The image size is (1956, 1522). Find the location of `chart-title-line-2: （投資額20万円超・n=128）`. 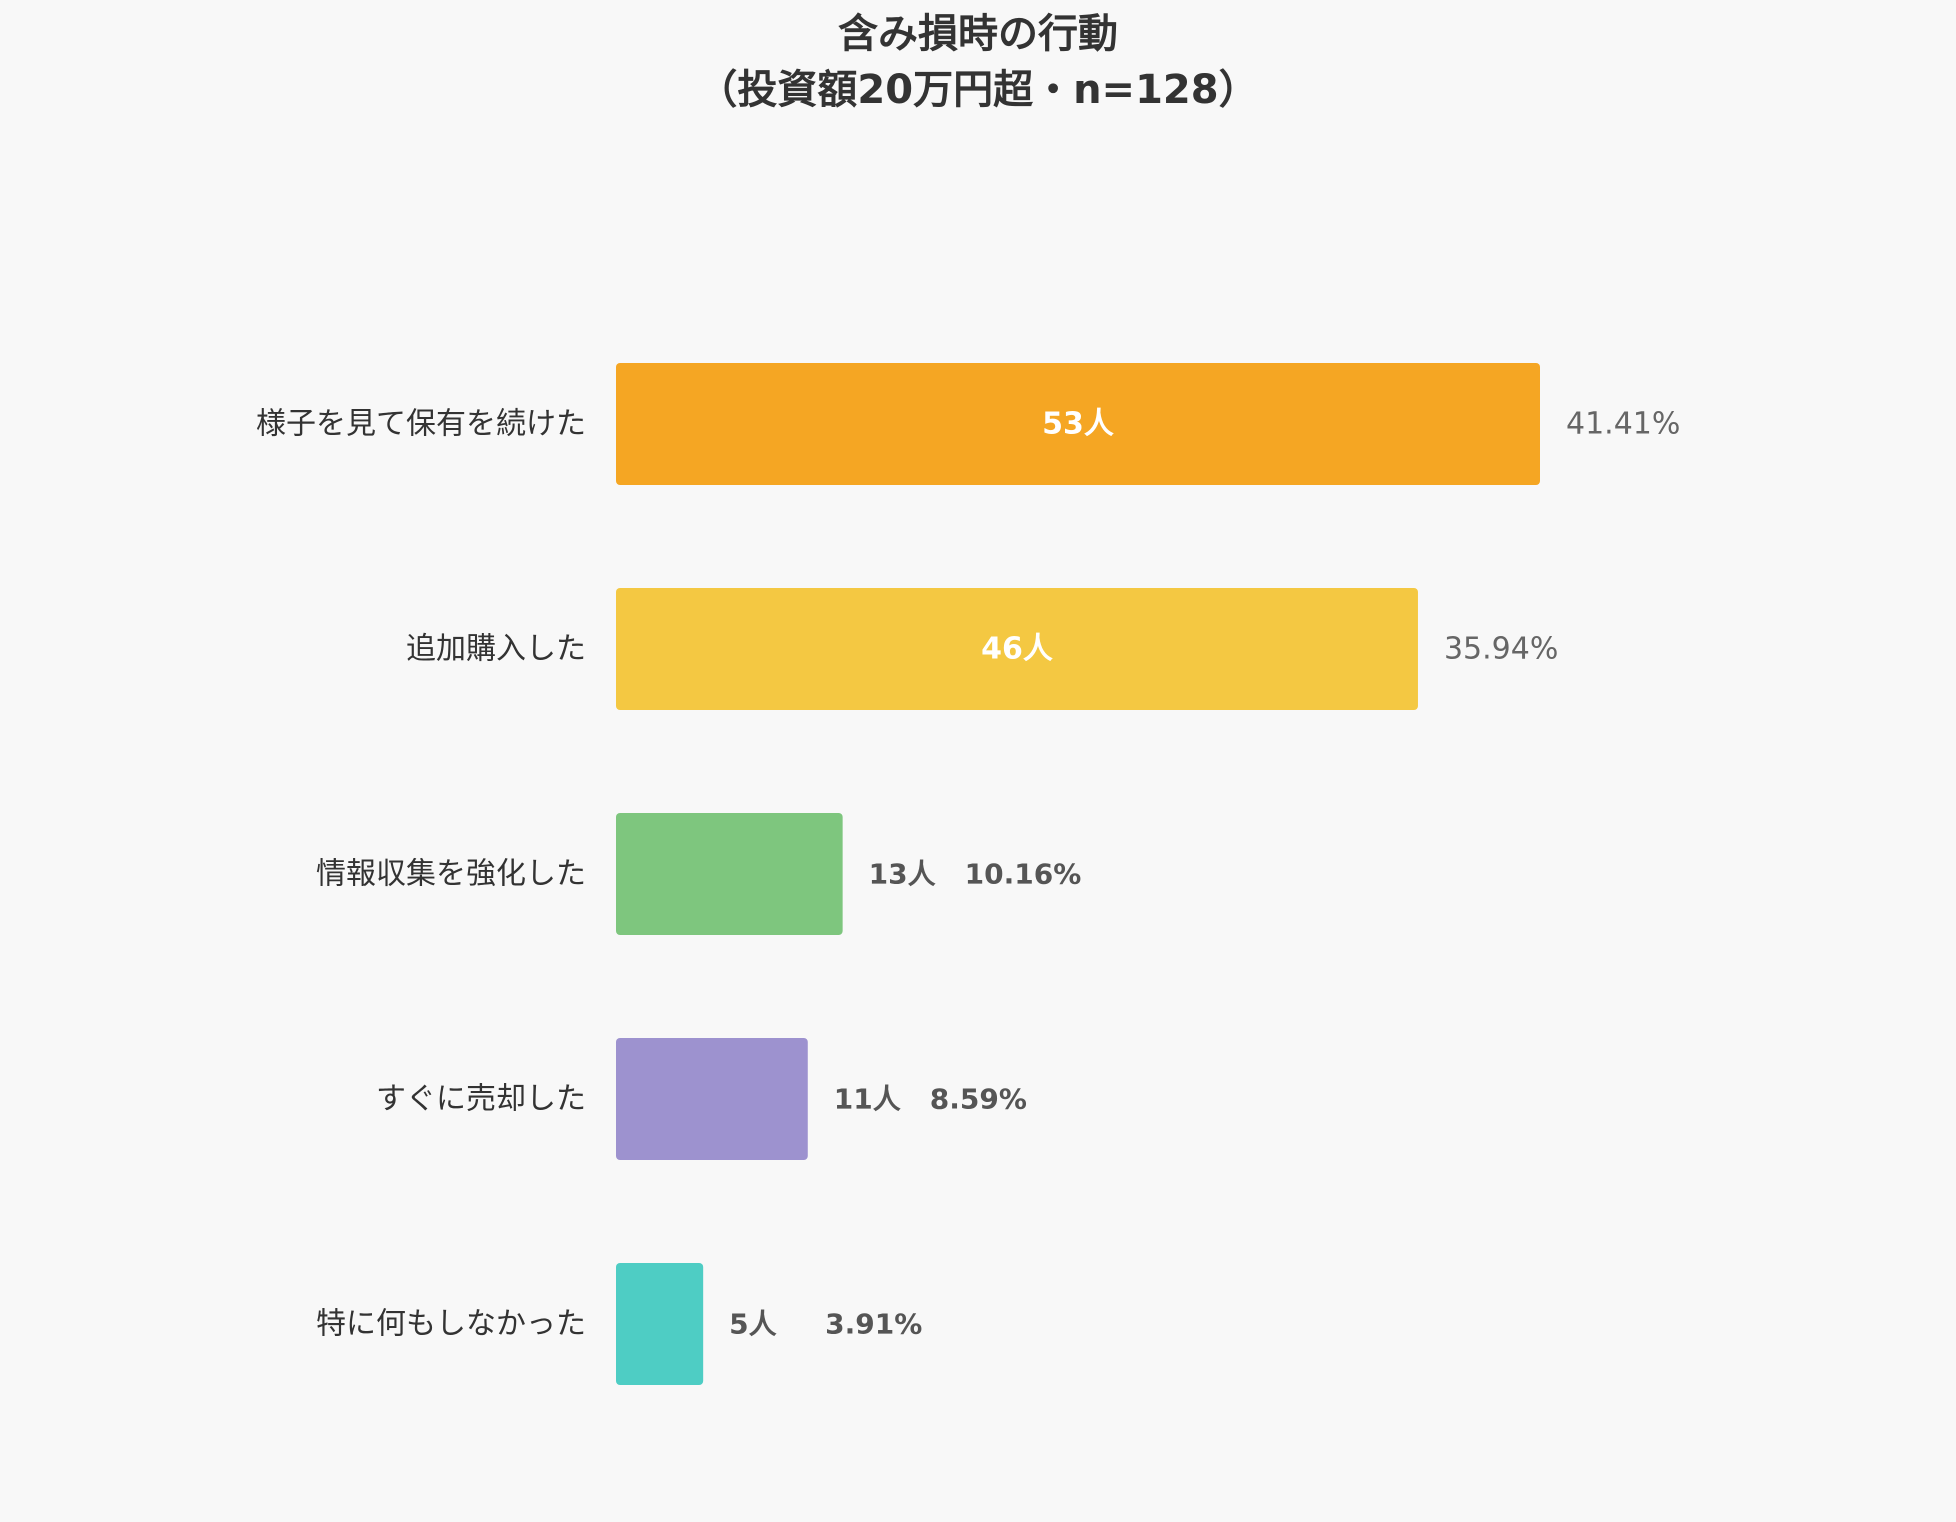

chart-title-line-2: （投資額20万円超・n=128） is located at coordinates (978, 90).